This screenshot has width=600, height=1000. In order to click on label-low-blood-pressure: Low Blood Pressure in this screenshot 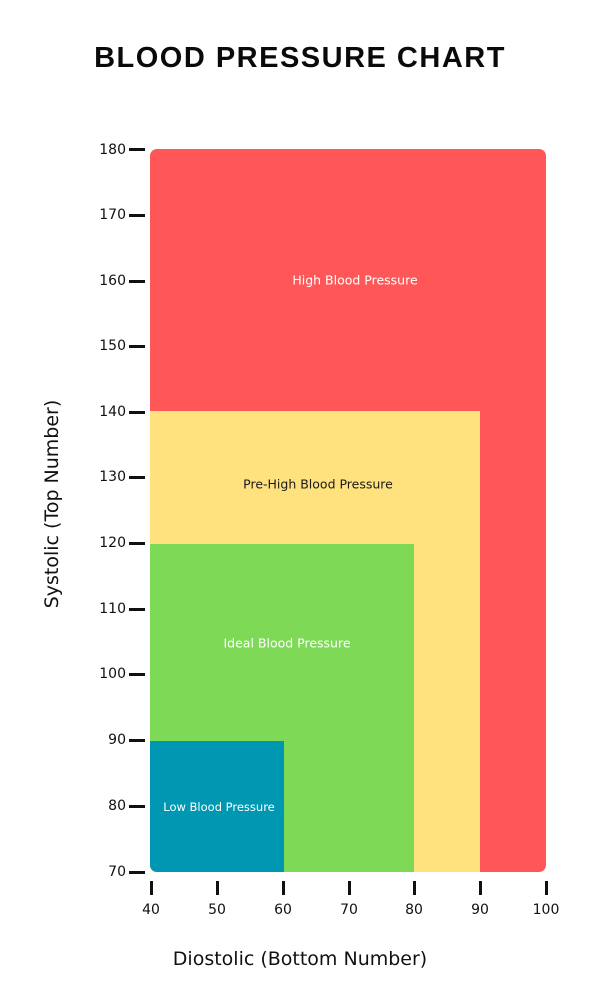, I will do `click(219, 807)`.